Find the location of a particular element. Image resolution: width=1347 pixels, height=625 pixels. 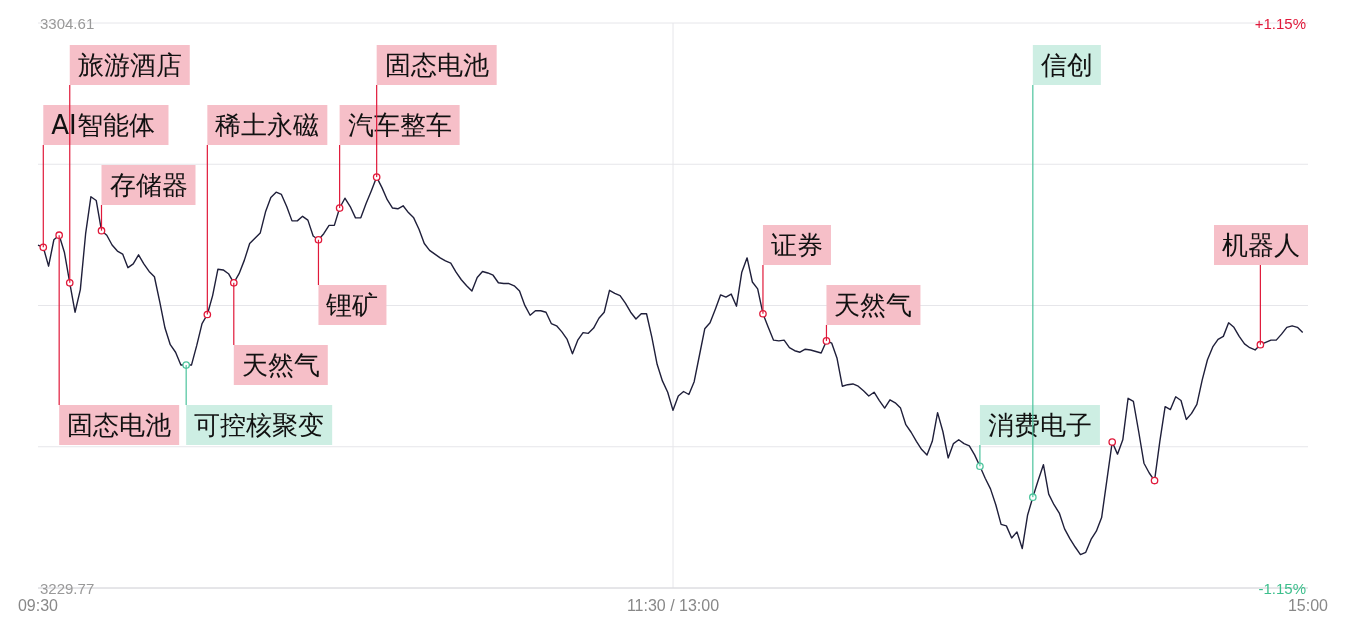

annotation: 消费电子 is located at coordinates (1039, 425).